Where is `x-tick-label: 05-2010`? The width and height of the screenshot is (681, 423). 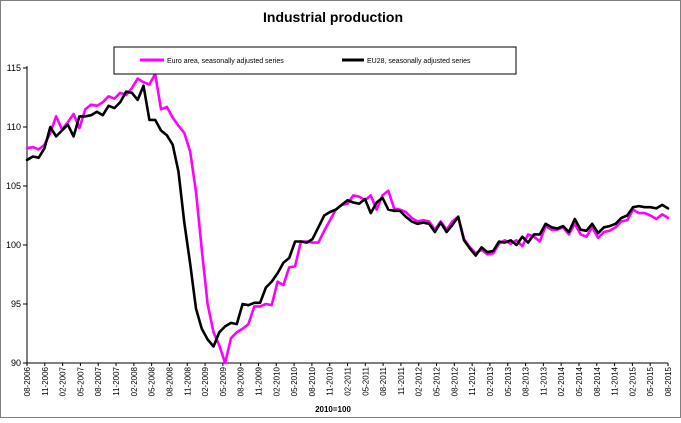
x-tick-label: 05-2010 is located at coordinates (294, 381).